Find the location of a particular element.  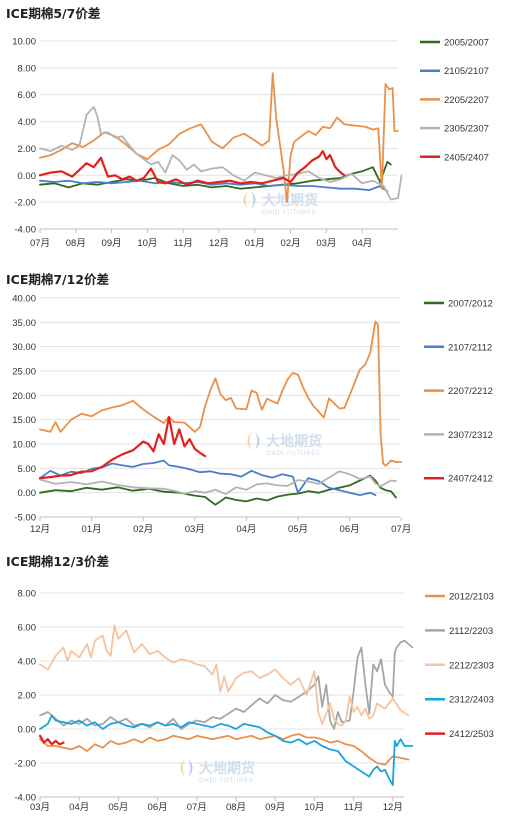

y-tick-label: 35.00 is located at coordinates (24, 323).